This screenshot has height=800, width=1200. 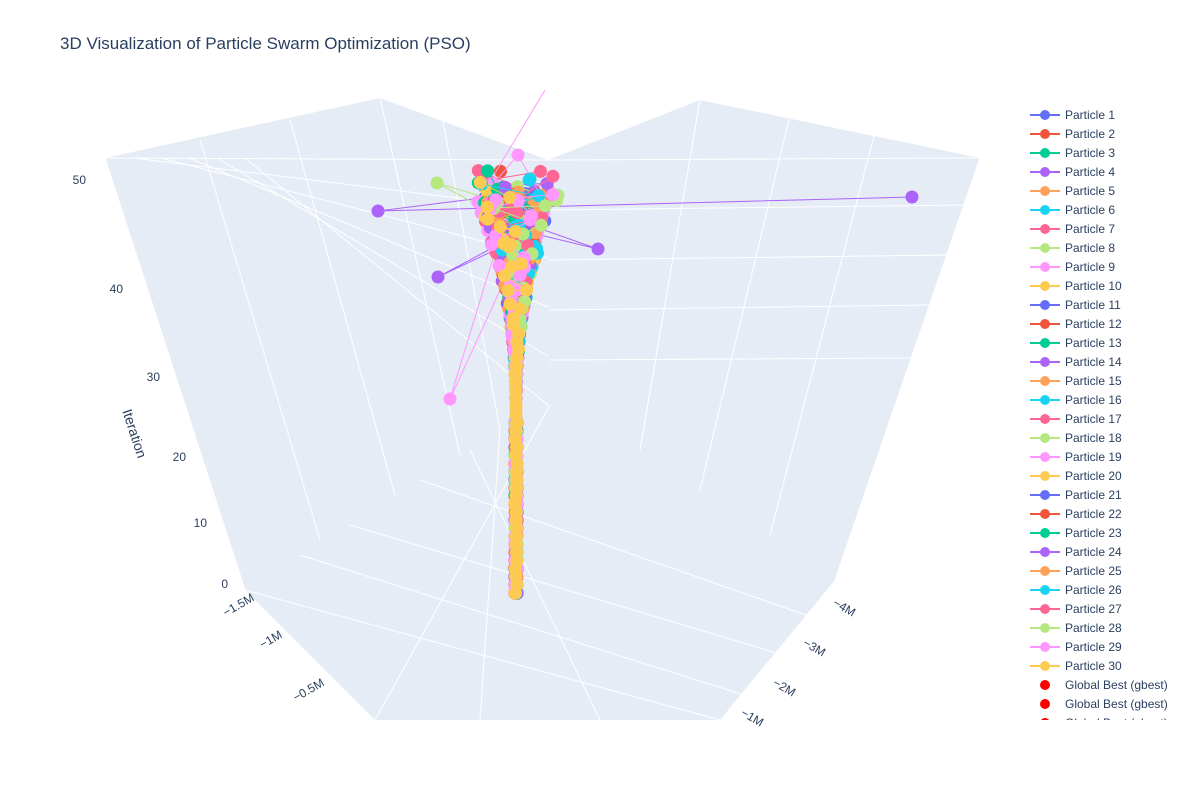 What do you see at coordinates (1093, 608) in the screenshot?
I see `legend-label: Particle 27` at bounding box center [1093, 608].